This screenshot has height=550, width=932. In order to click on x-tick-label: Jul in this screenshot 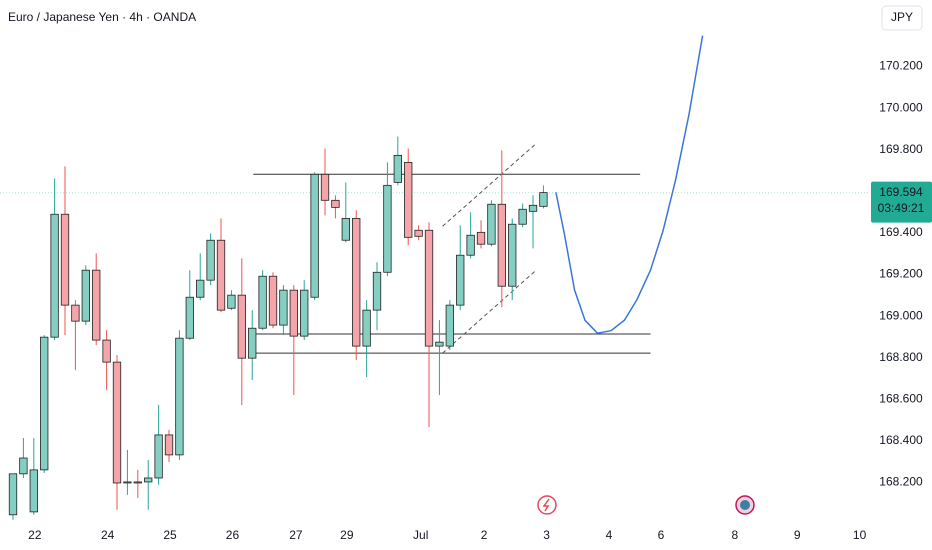, I will do `click(420, 535)`.